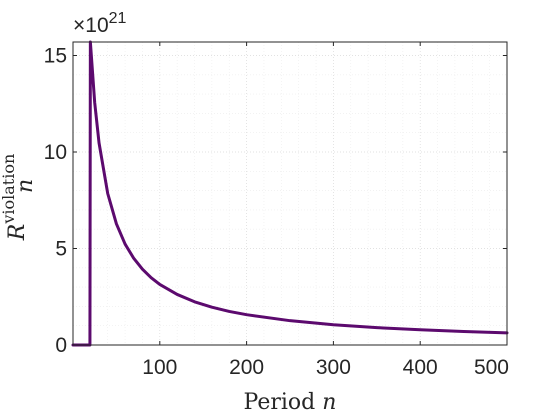 This screenshot has width=560, height=420. What do you see at coordinates (25, 186) in the screenshot?
I see `y-axis-title-sub: n` at bounding box center [25, 186].